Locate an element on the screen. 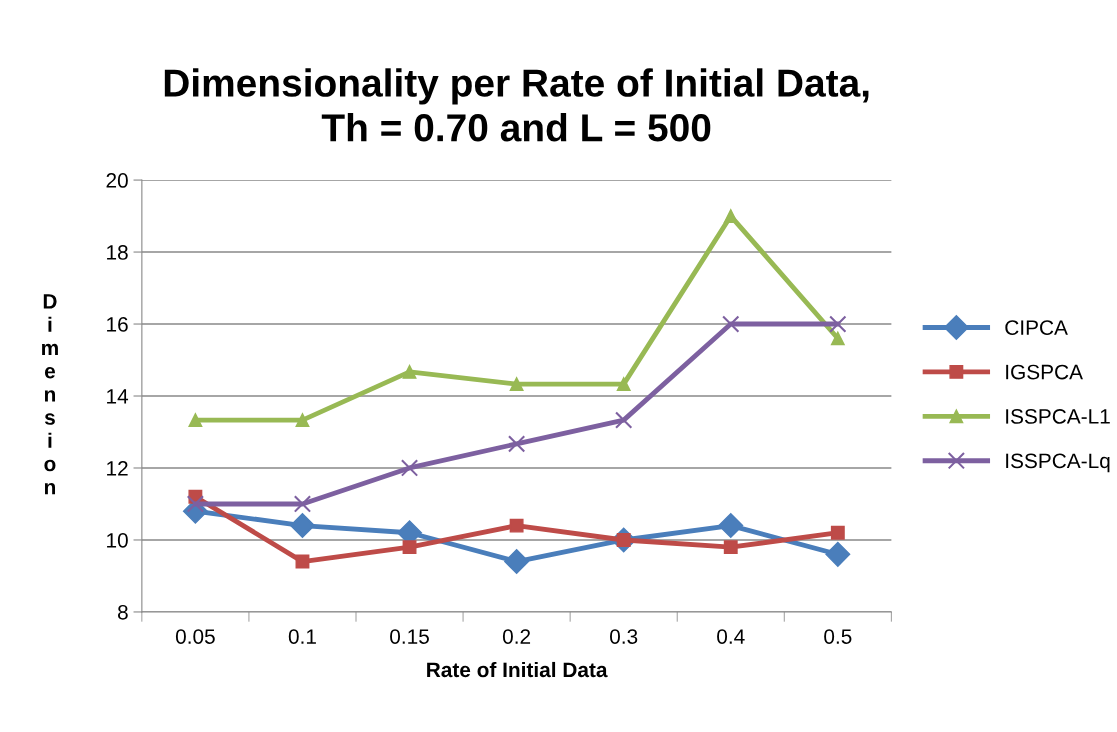  legend-label: IGSPCA is located at coordinates (1044, 372).